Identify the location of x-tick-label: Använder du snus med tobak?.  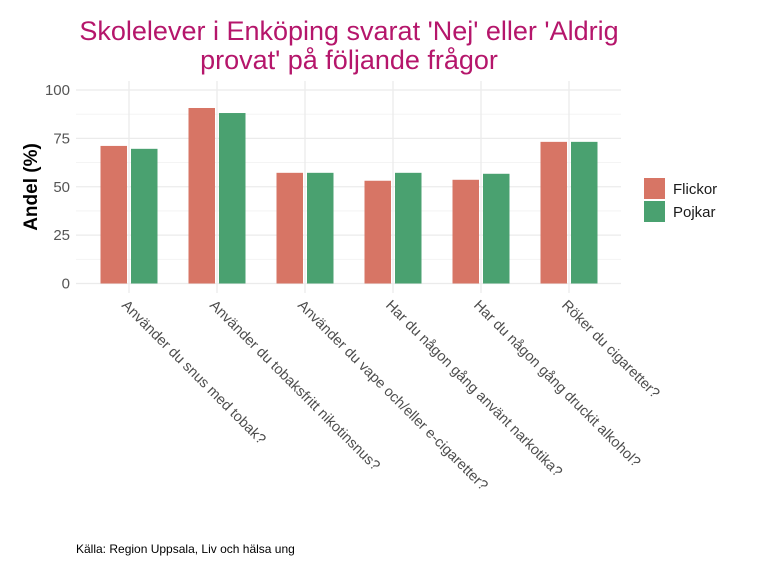
(193, 373).